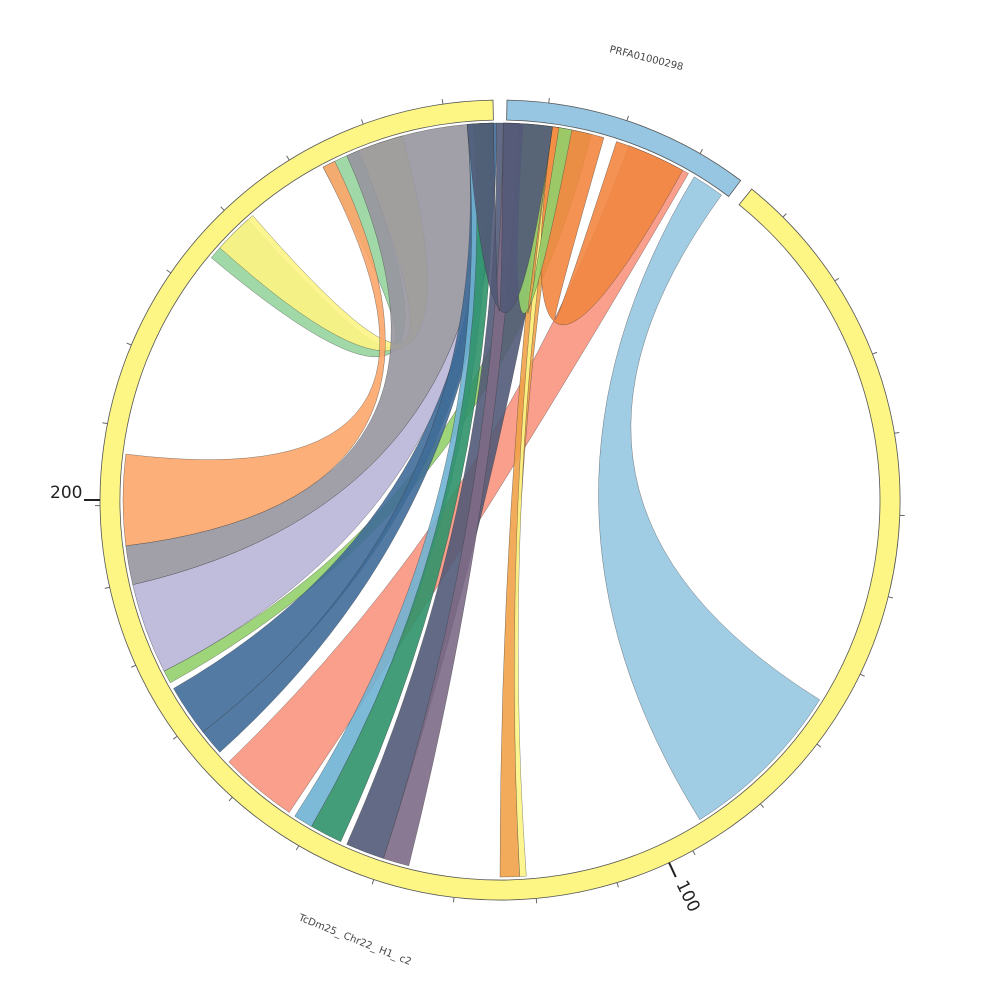 The image size is (1000, 1000). I want to click on ribbon-orange, so click(612, 226).